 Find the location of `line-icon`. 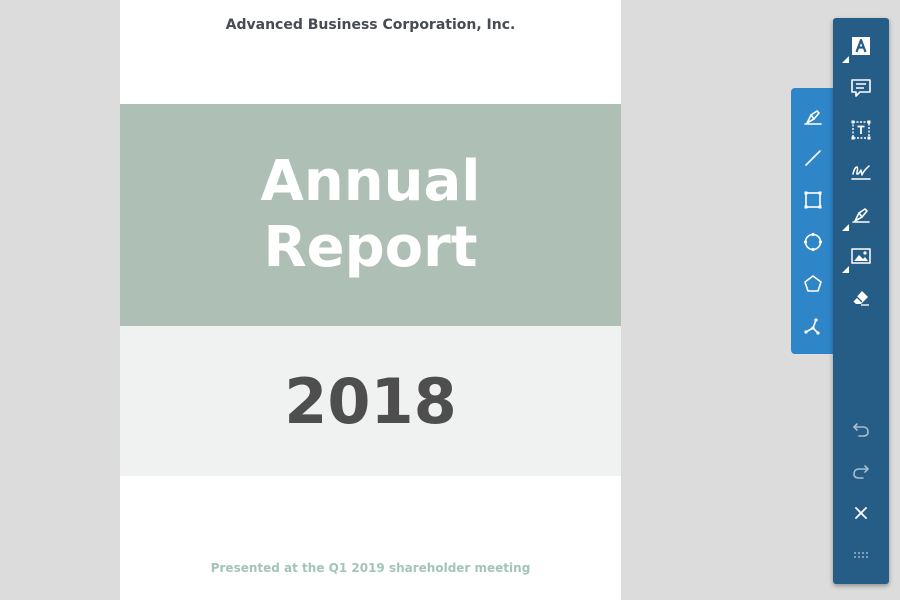

line-icon is located at coordinates (813, 158).